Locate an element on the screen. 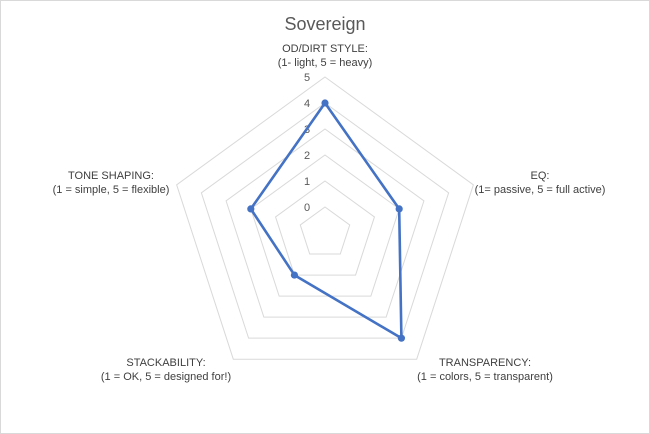  tick-label: 0 is located at coordinates (307, 208).